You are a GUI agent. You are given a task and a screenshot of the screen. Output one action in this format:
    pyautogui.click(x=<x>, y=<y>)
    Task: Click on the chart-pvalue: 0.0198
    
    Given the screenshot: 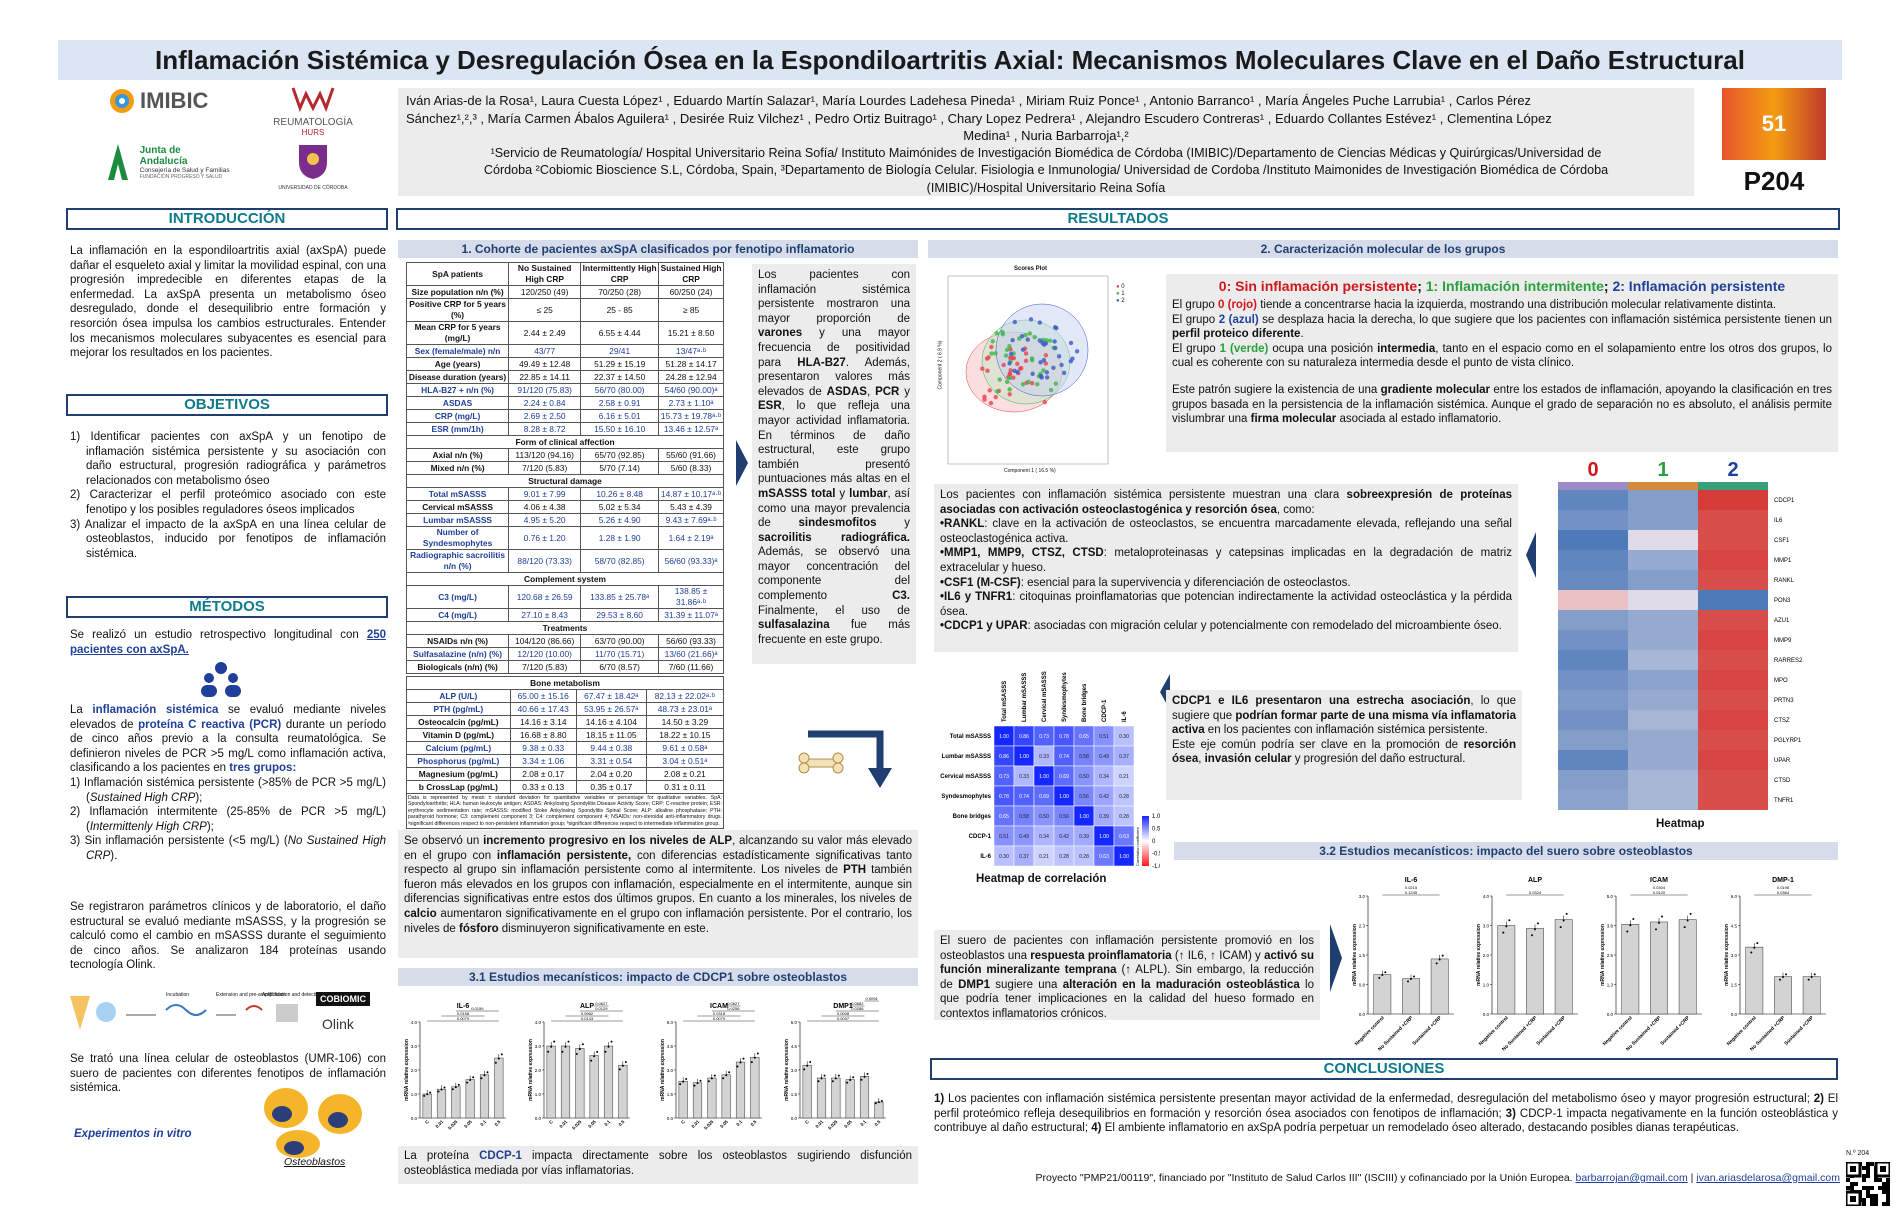 What is the action you would take?
    pyautogui.click(x=1783, y=887)
    